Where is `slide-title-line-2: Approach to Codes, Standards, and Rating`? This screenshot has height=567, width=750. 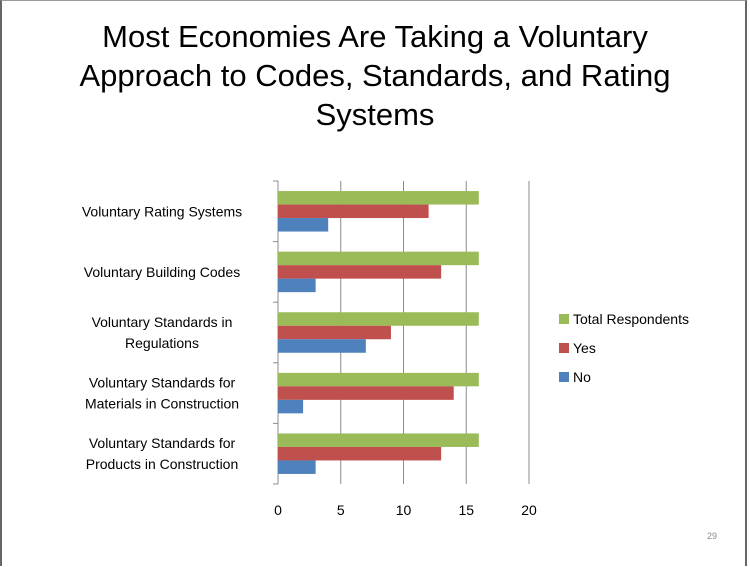 slide-title-line-2: Approach to Codes, Standards, and Rating is located at coordinates (375, 75).